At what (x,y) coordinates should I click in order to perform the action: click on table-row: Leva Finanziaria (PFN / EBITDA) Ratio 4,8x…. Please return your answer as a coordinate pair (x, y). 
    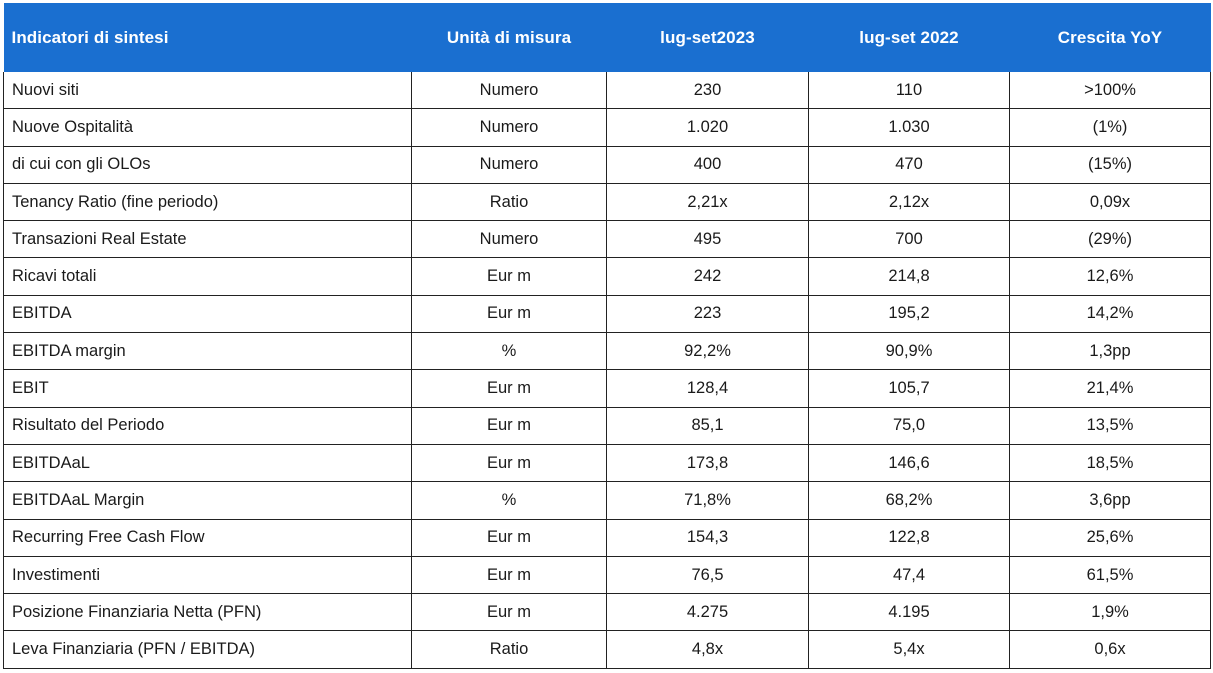
    Looking at the image, I should click on (607, 649).